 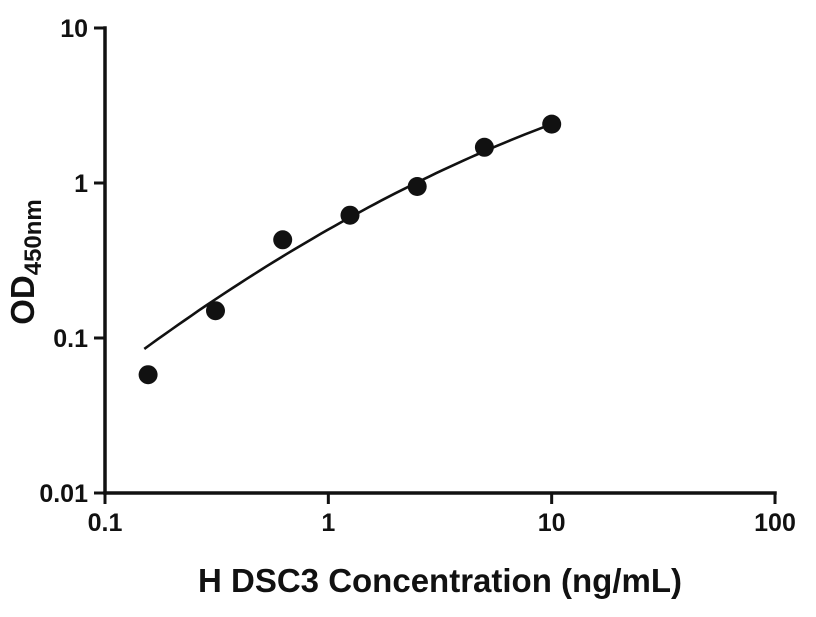 I want to click on y-tick-label: 0.1, so click(x=70, y=339).